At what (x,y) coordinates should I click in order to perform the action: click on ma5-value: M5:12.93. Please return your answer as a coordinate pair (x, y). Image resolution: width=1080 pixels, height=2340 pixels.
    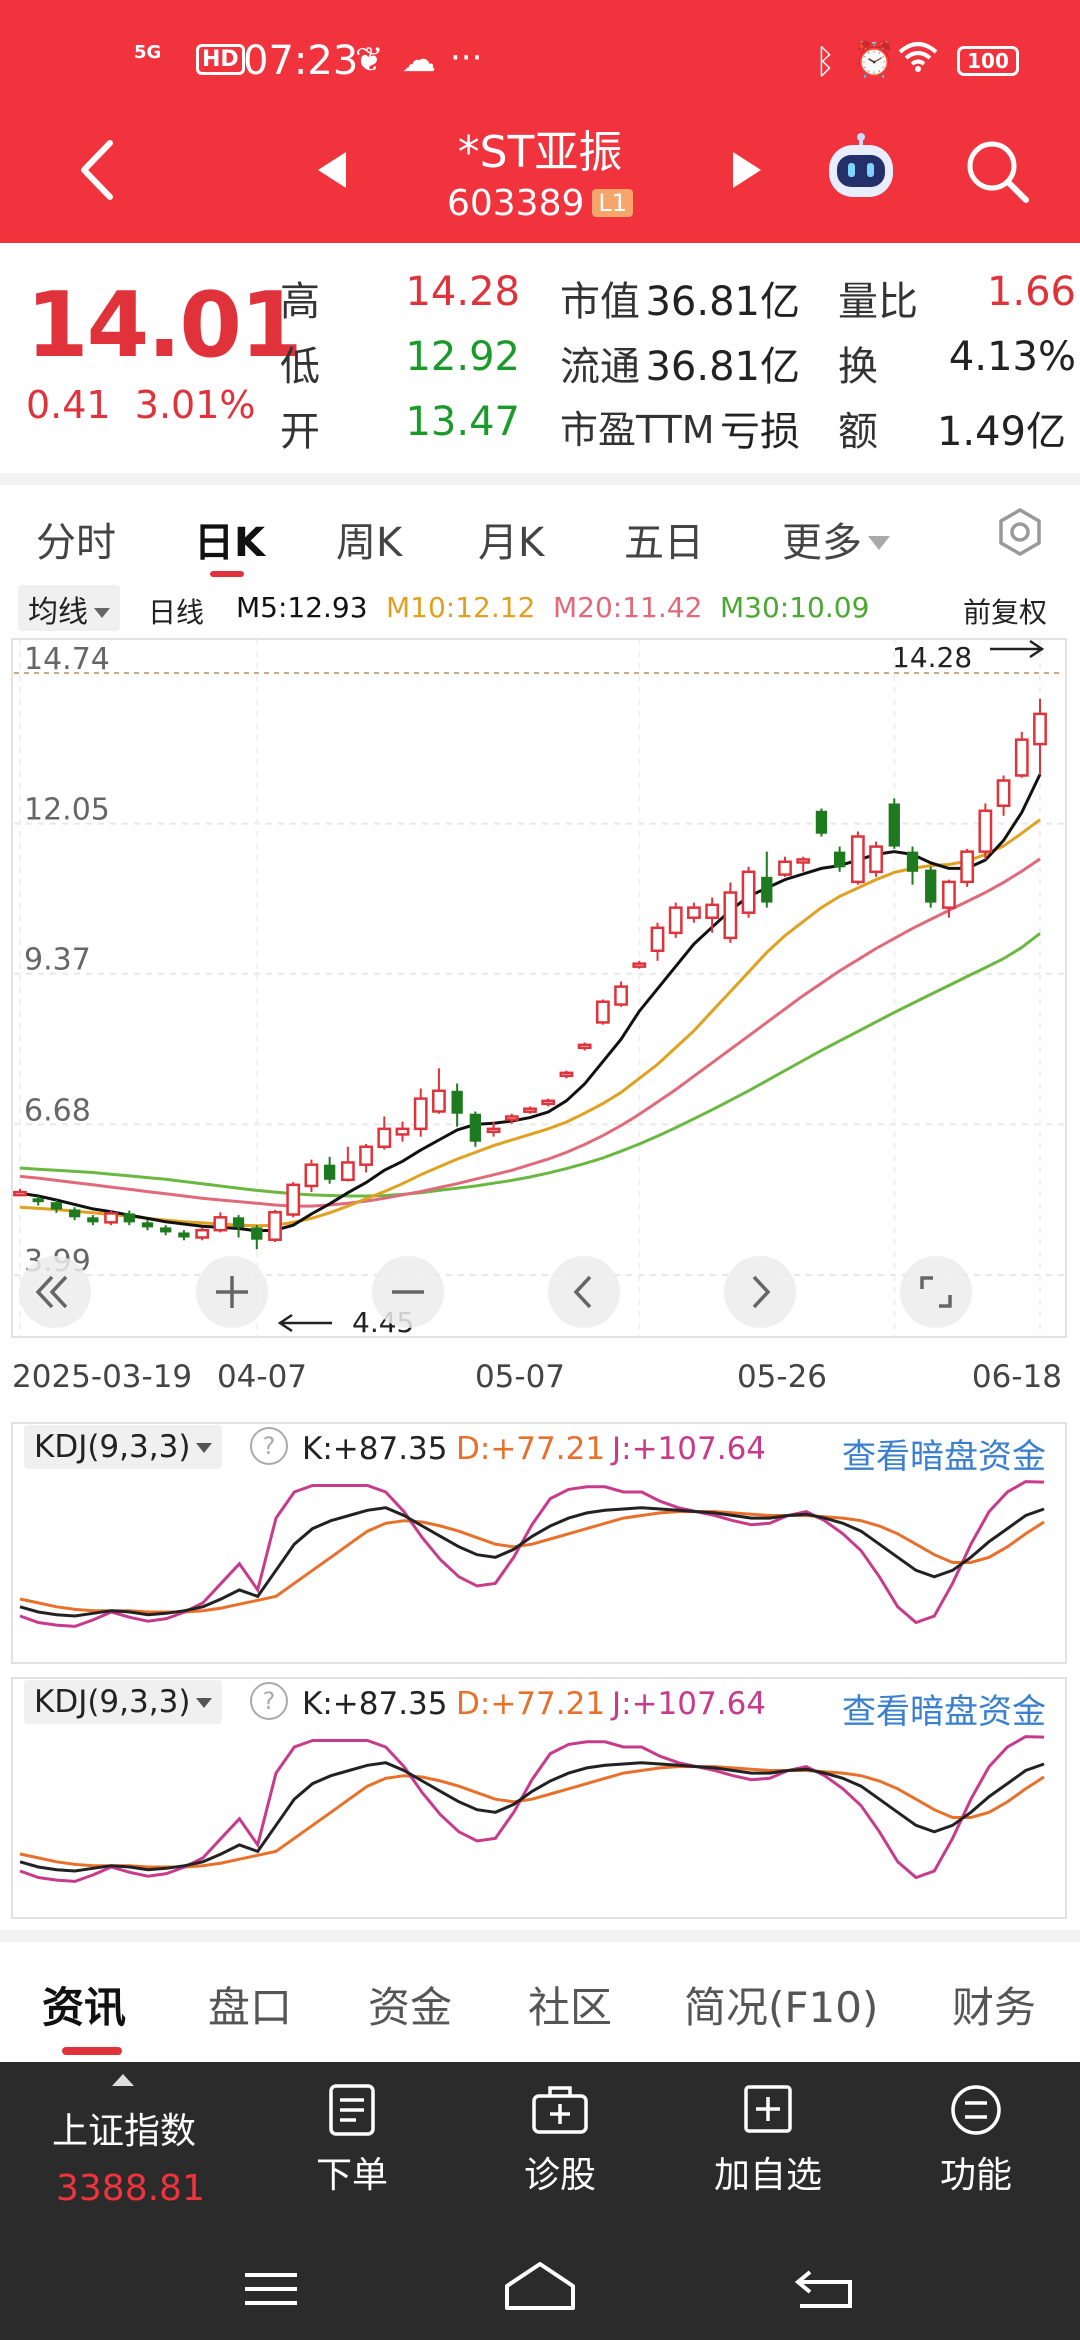
    Looking at the image, I should click on (302, 607).